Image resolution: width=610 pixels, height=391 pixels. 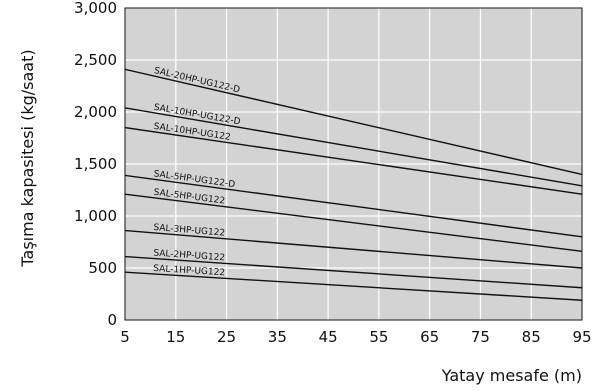 What do you see at coordinates (95, 112) in the screenshot?
I see `y-tick-label: 2,000` at bounding box center [95, 112].